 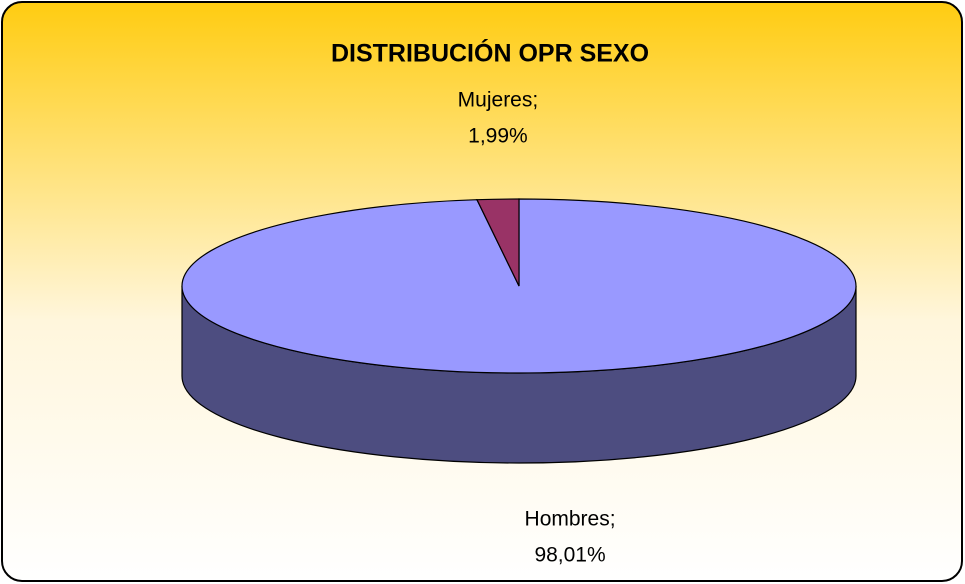 What do you see at coordinates (498, 242) in the screenshot?
I see `slice` at bounding box center [498, 242].